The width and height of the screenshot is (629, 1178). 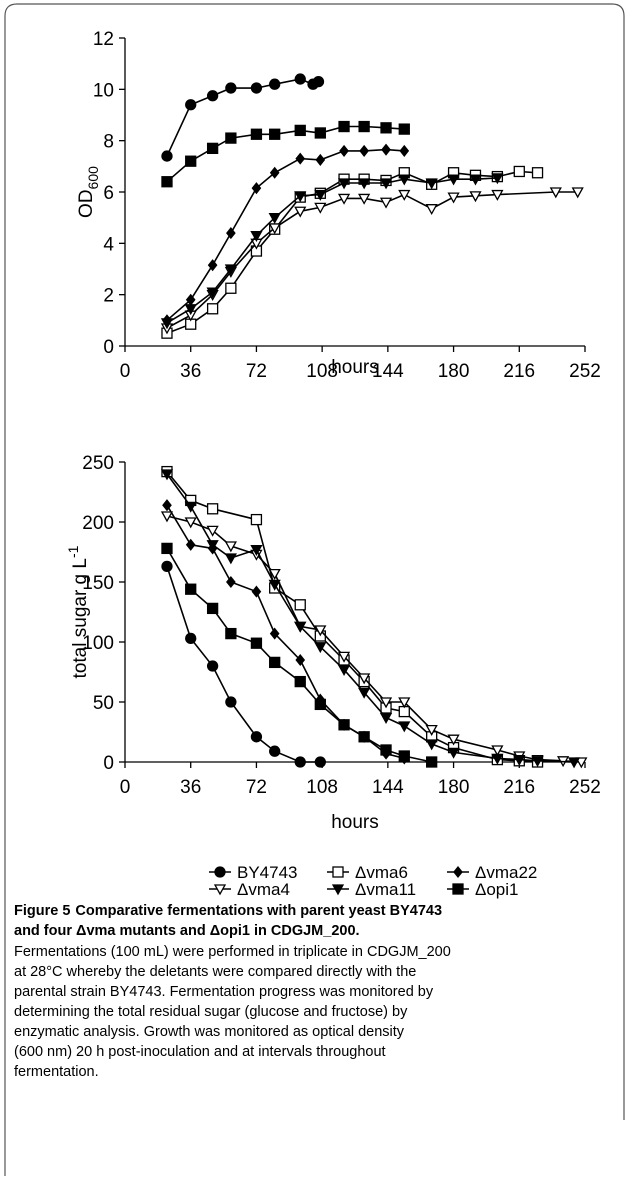 I want to click on y-axis-label-sub: 600, so click(x=93, y=178).